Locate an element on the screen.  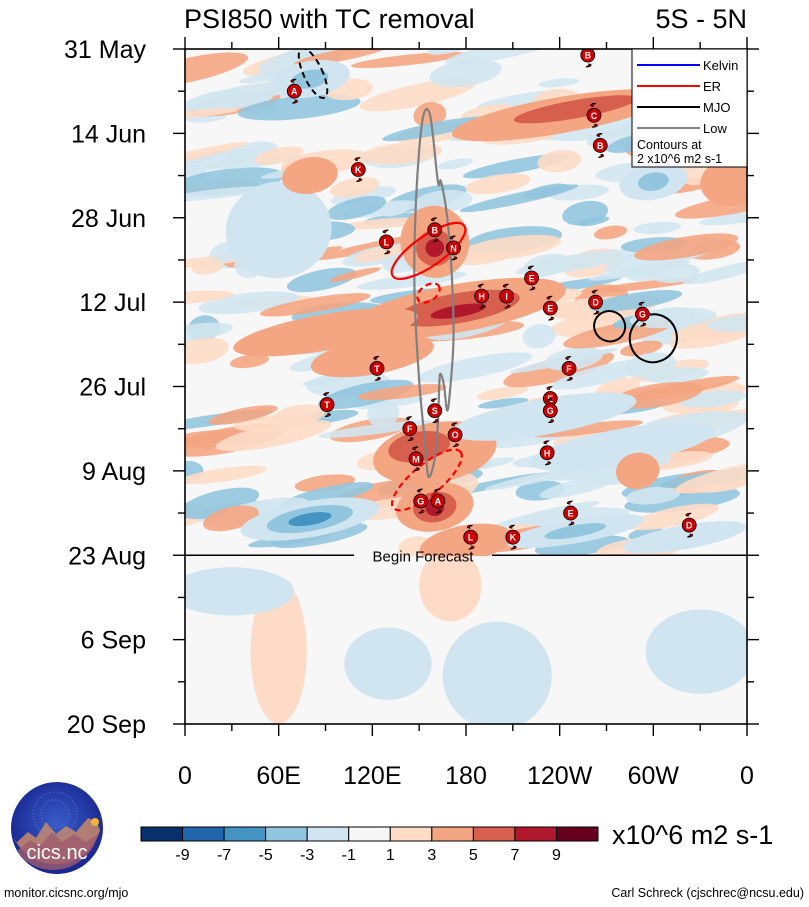
tc-marker: I is located at coordinates (506, 296).